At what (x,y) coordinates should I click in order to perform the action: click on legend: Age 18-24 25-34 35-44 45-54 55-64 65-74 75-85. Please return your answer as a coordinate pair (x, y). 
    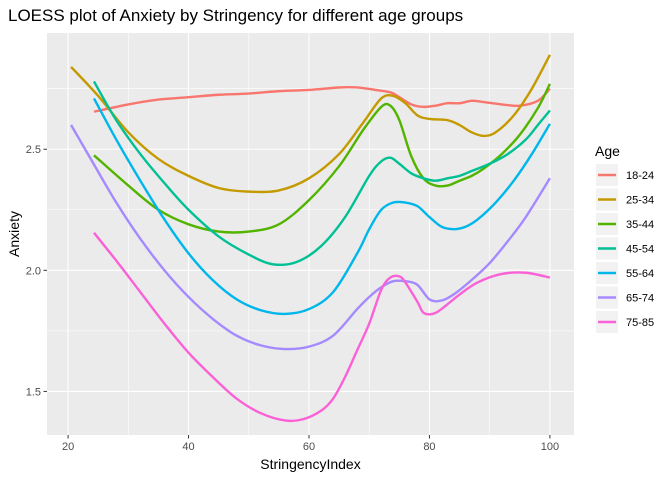
    Looking at the image, I should click on (624, 238).